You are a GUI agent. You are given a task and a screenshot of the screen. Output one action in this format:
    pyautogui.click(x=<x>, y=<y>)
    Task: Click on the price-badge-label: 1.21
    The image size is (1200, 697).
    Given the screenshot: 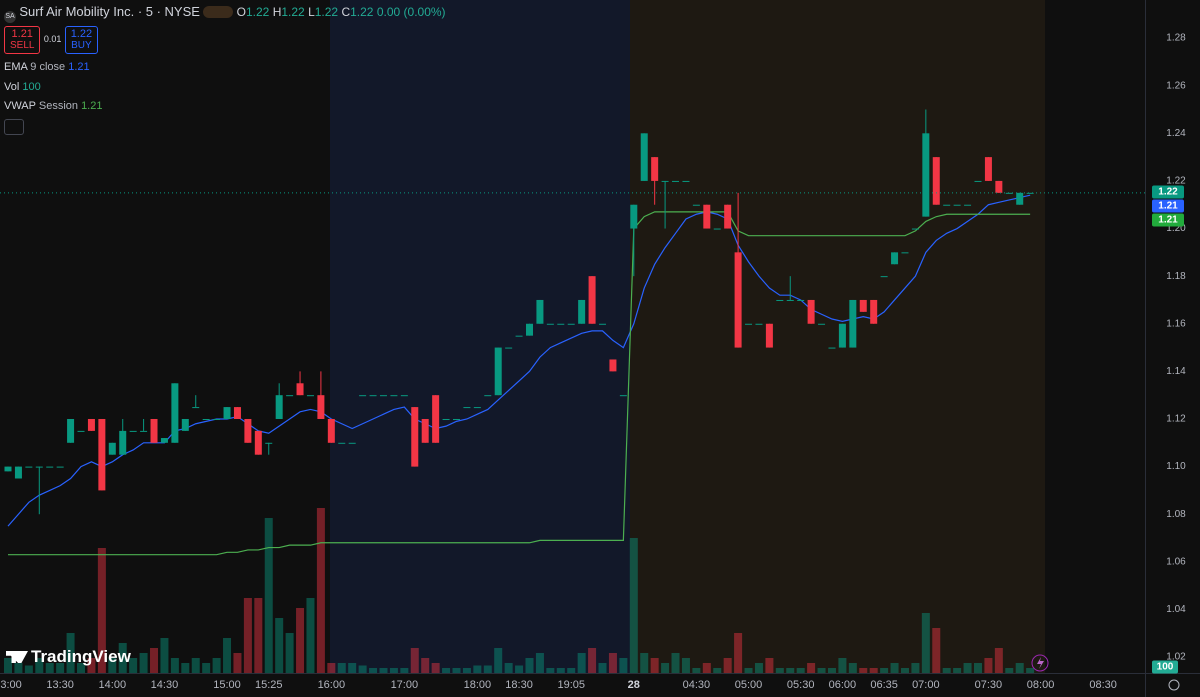 What is the action you would take?
    pyautogui.click(x=1168, y=220)
    